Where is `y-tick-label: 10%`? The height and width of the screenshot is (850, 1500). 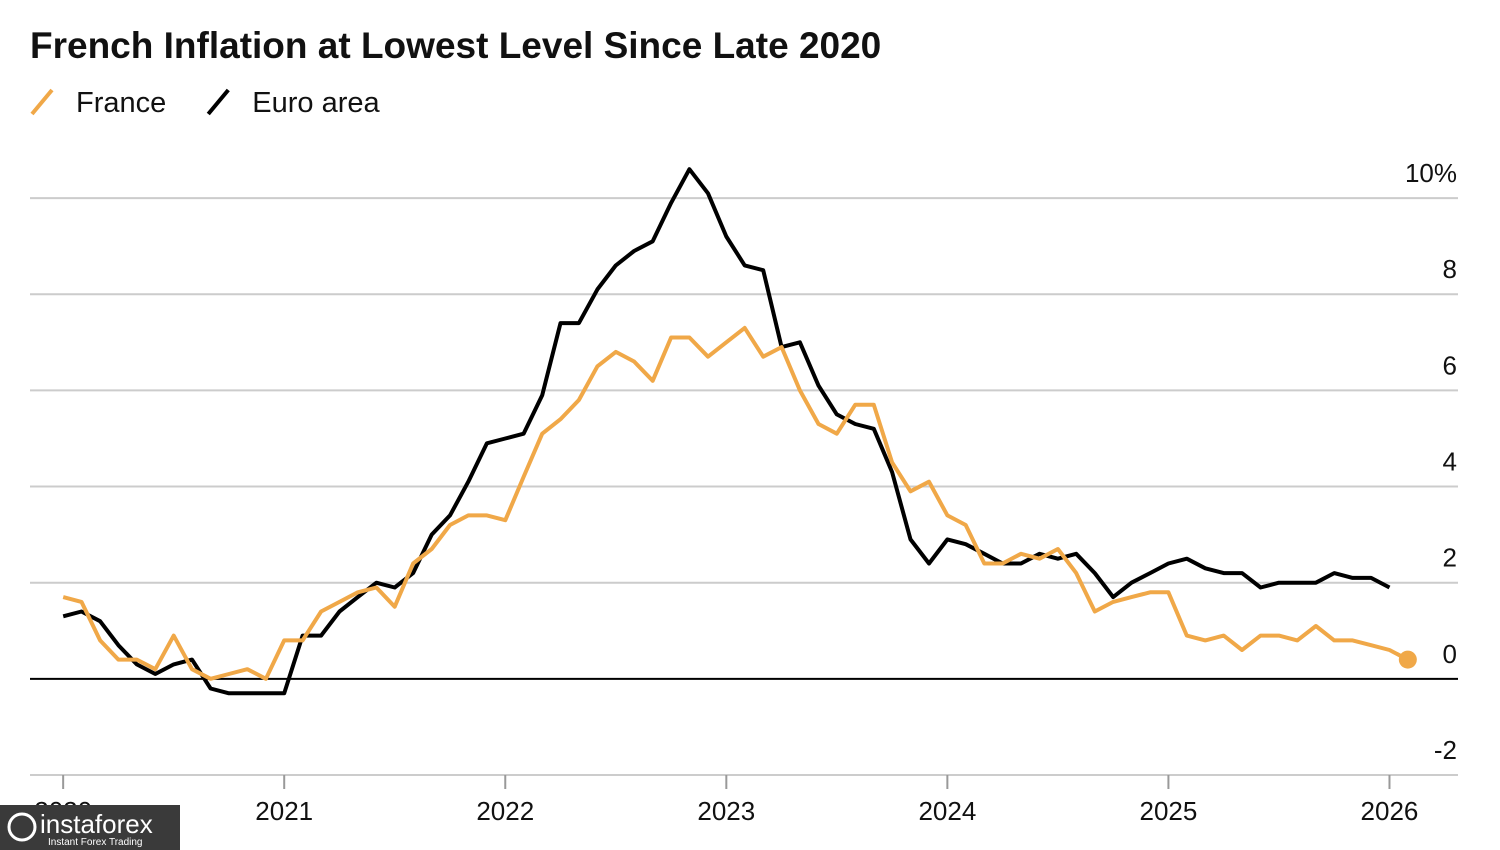
y-tick-label: 10% is located at coordinates (1431, 173).